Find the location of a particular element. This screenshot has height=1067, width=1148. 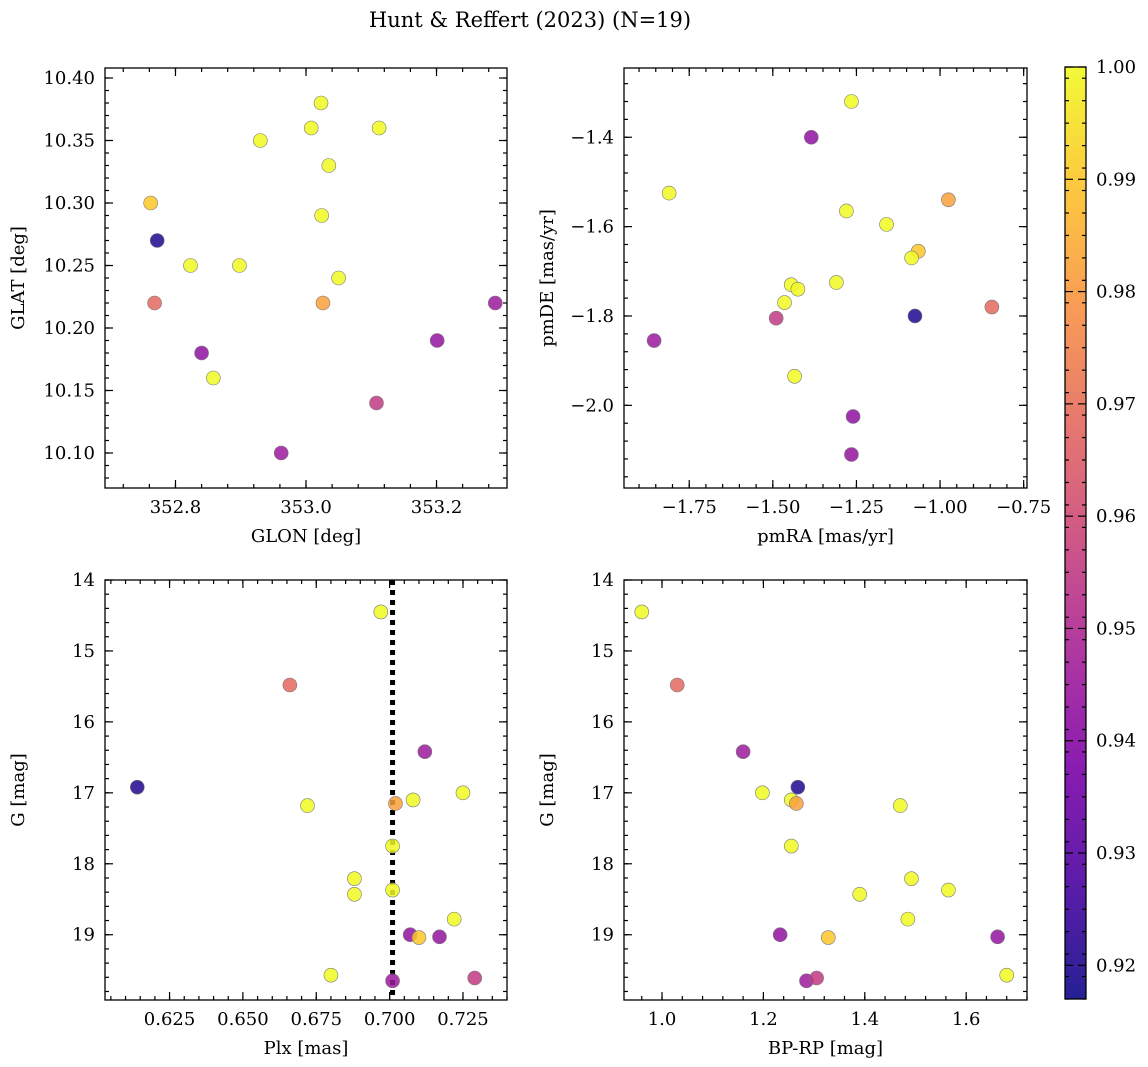

x-tick-label: 1.2 is located at coordinates (763, 1019).